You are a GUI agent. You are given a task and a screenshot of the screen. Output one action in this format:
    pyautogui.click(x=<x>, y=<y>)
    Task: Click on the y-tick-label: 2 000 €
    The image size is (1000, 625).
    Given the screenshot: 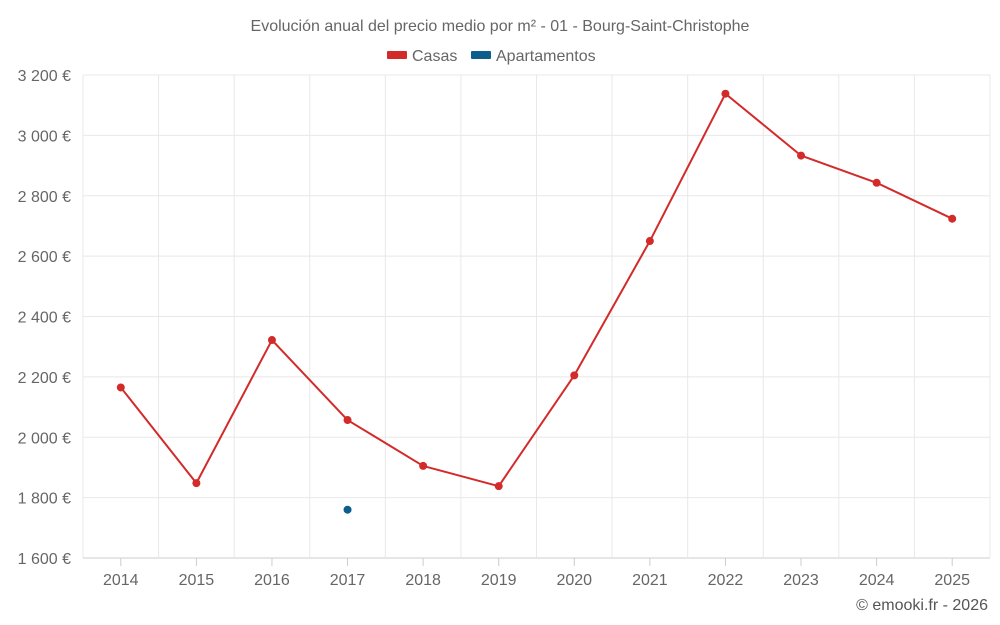 What is the action you would take?
    pyautogui.click(x=44, y=438)
    